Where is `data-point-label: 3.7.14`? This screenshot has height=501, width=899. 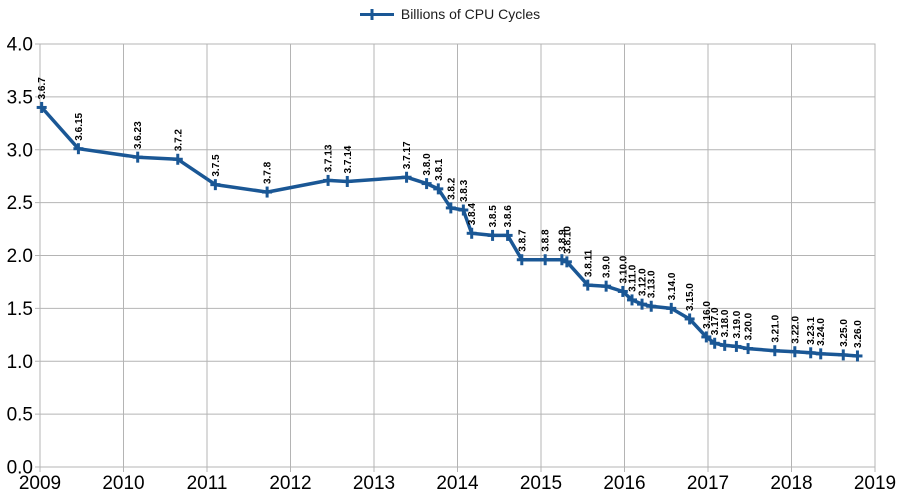
data-point-label: 3.7.14 is located at coordinates (348, 159).